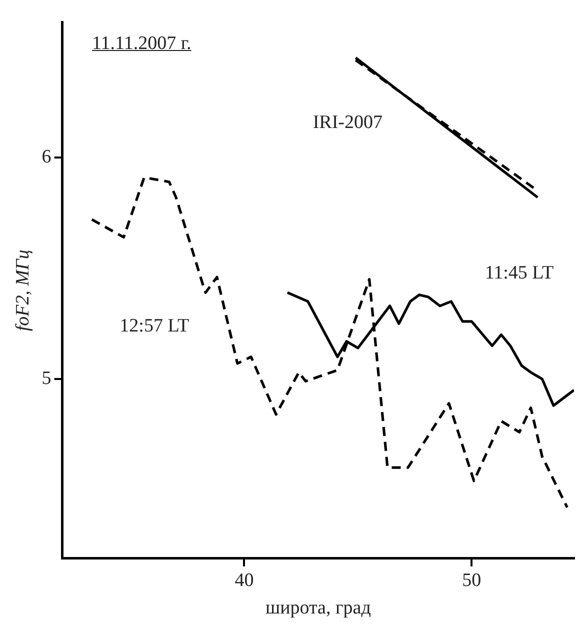  Describe the element at coordinates (318, 608) in the screenshot. I see `x-axis-title: широта, град` at that location.